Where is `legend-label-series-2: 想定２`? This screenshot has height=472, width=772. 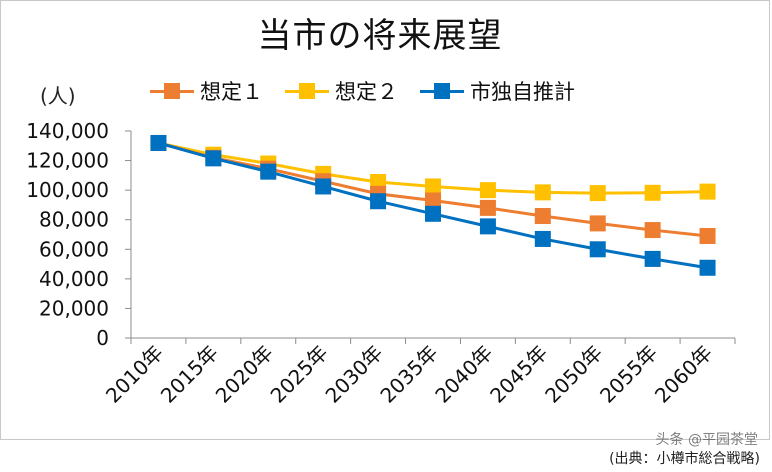
legend-label-series-2: 想定２ is located at coordinates (366, 92).